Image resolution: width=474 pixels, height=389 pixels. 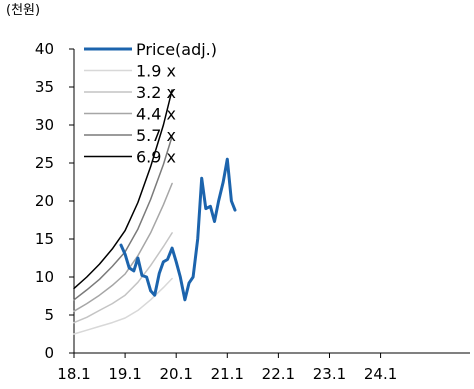 I want to click on legend-label-price-adj: Price(adj.), so click(x=176, y=49).